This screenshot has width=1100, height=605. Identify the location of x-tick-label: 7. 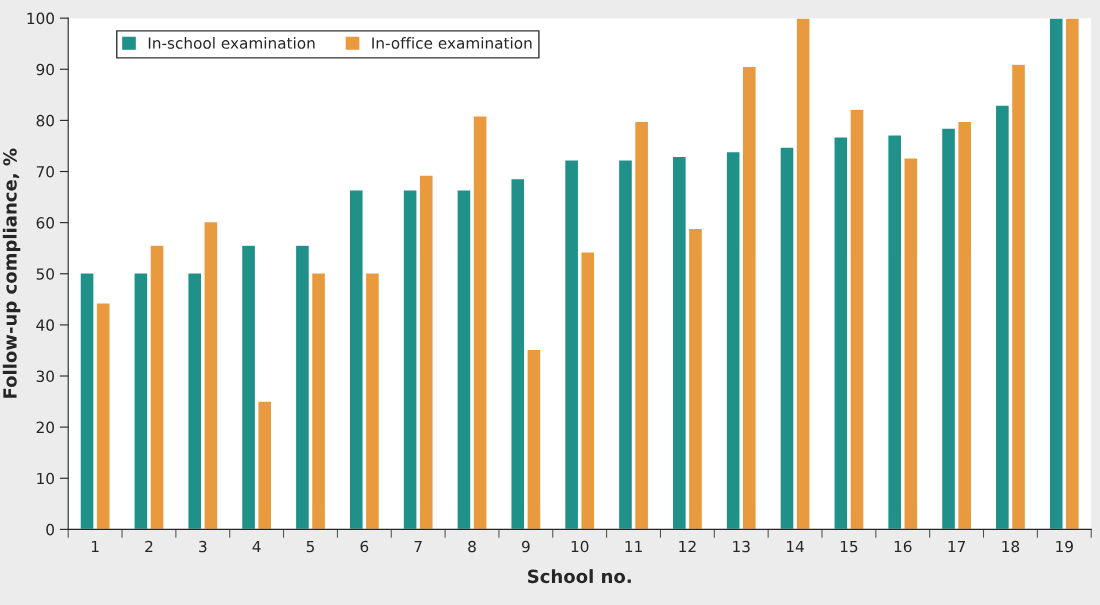
(418, 546).